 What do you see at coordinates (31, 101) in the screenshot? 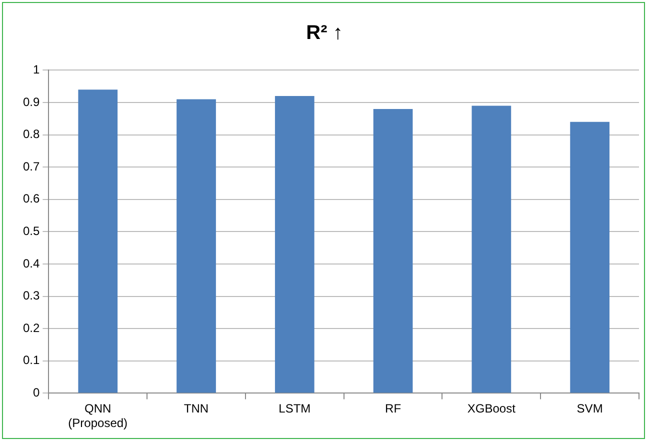
I see `y-tick-label: 0.9` at bounding box center [31, 101].